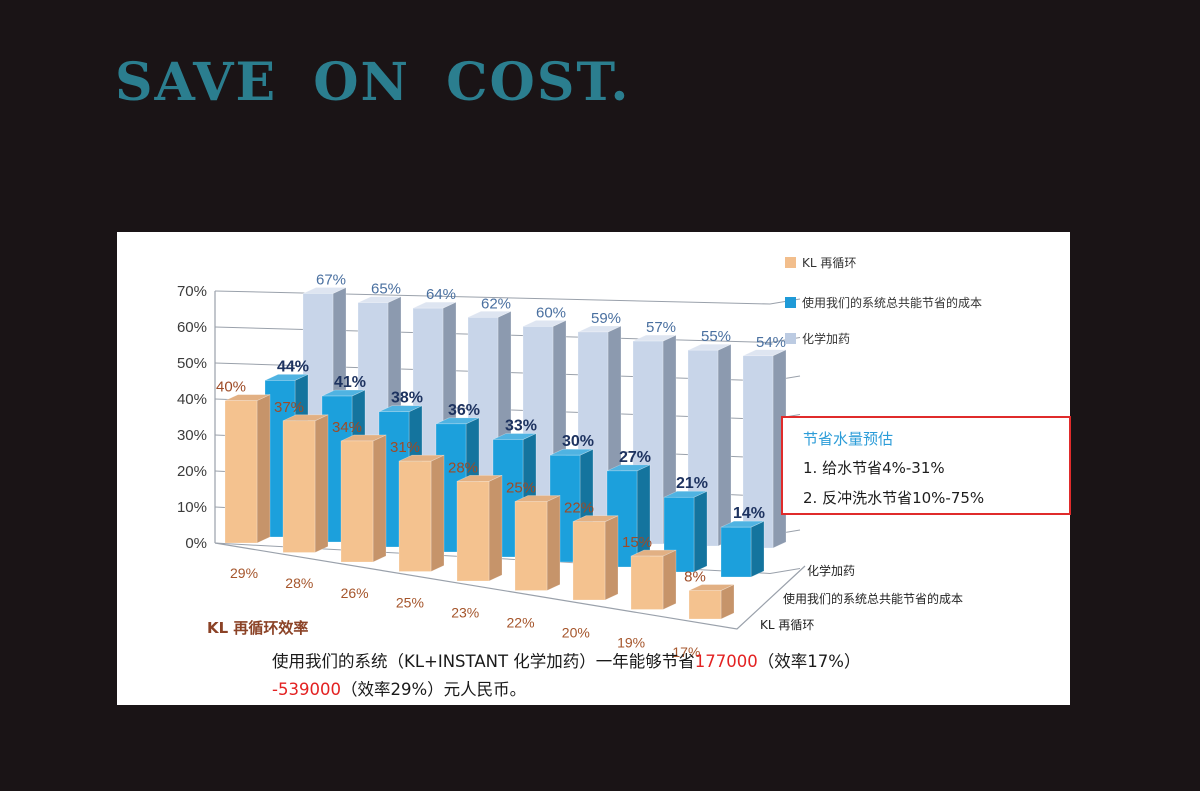  Describe the element at coordinates (441, 294) in the screenshot. I see `bar-value-label: 64%` at that location.